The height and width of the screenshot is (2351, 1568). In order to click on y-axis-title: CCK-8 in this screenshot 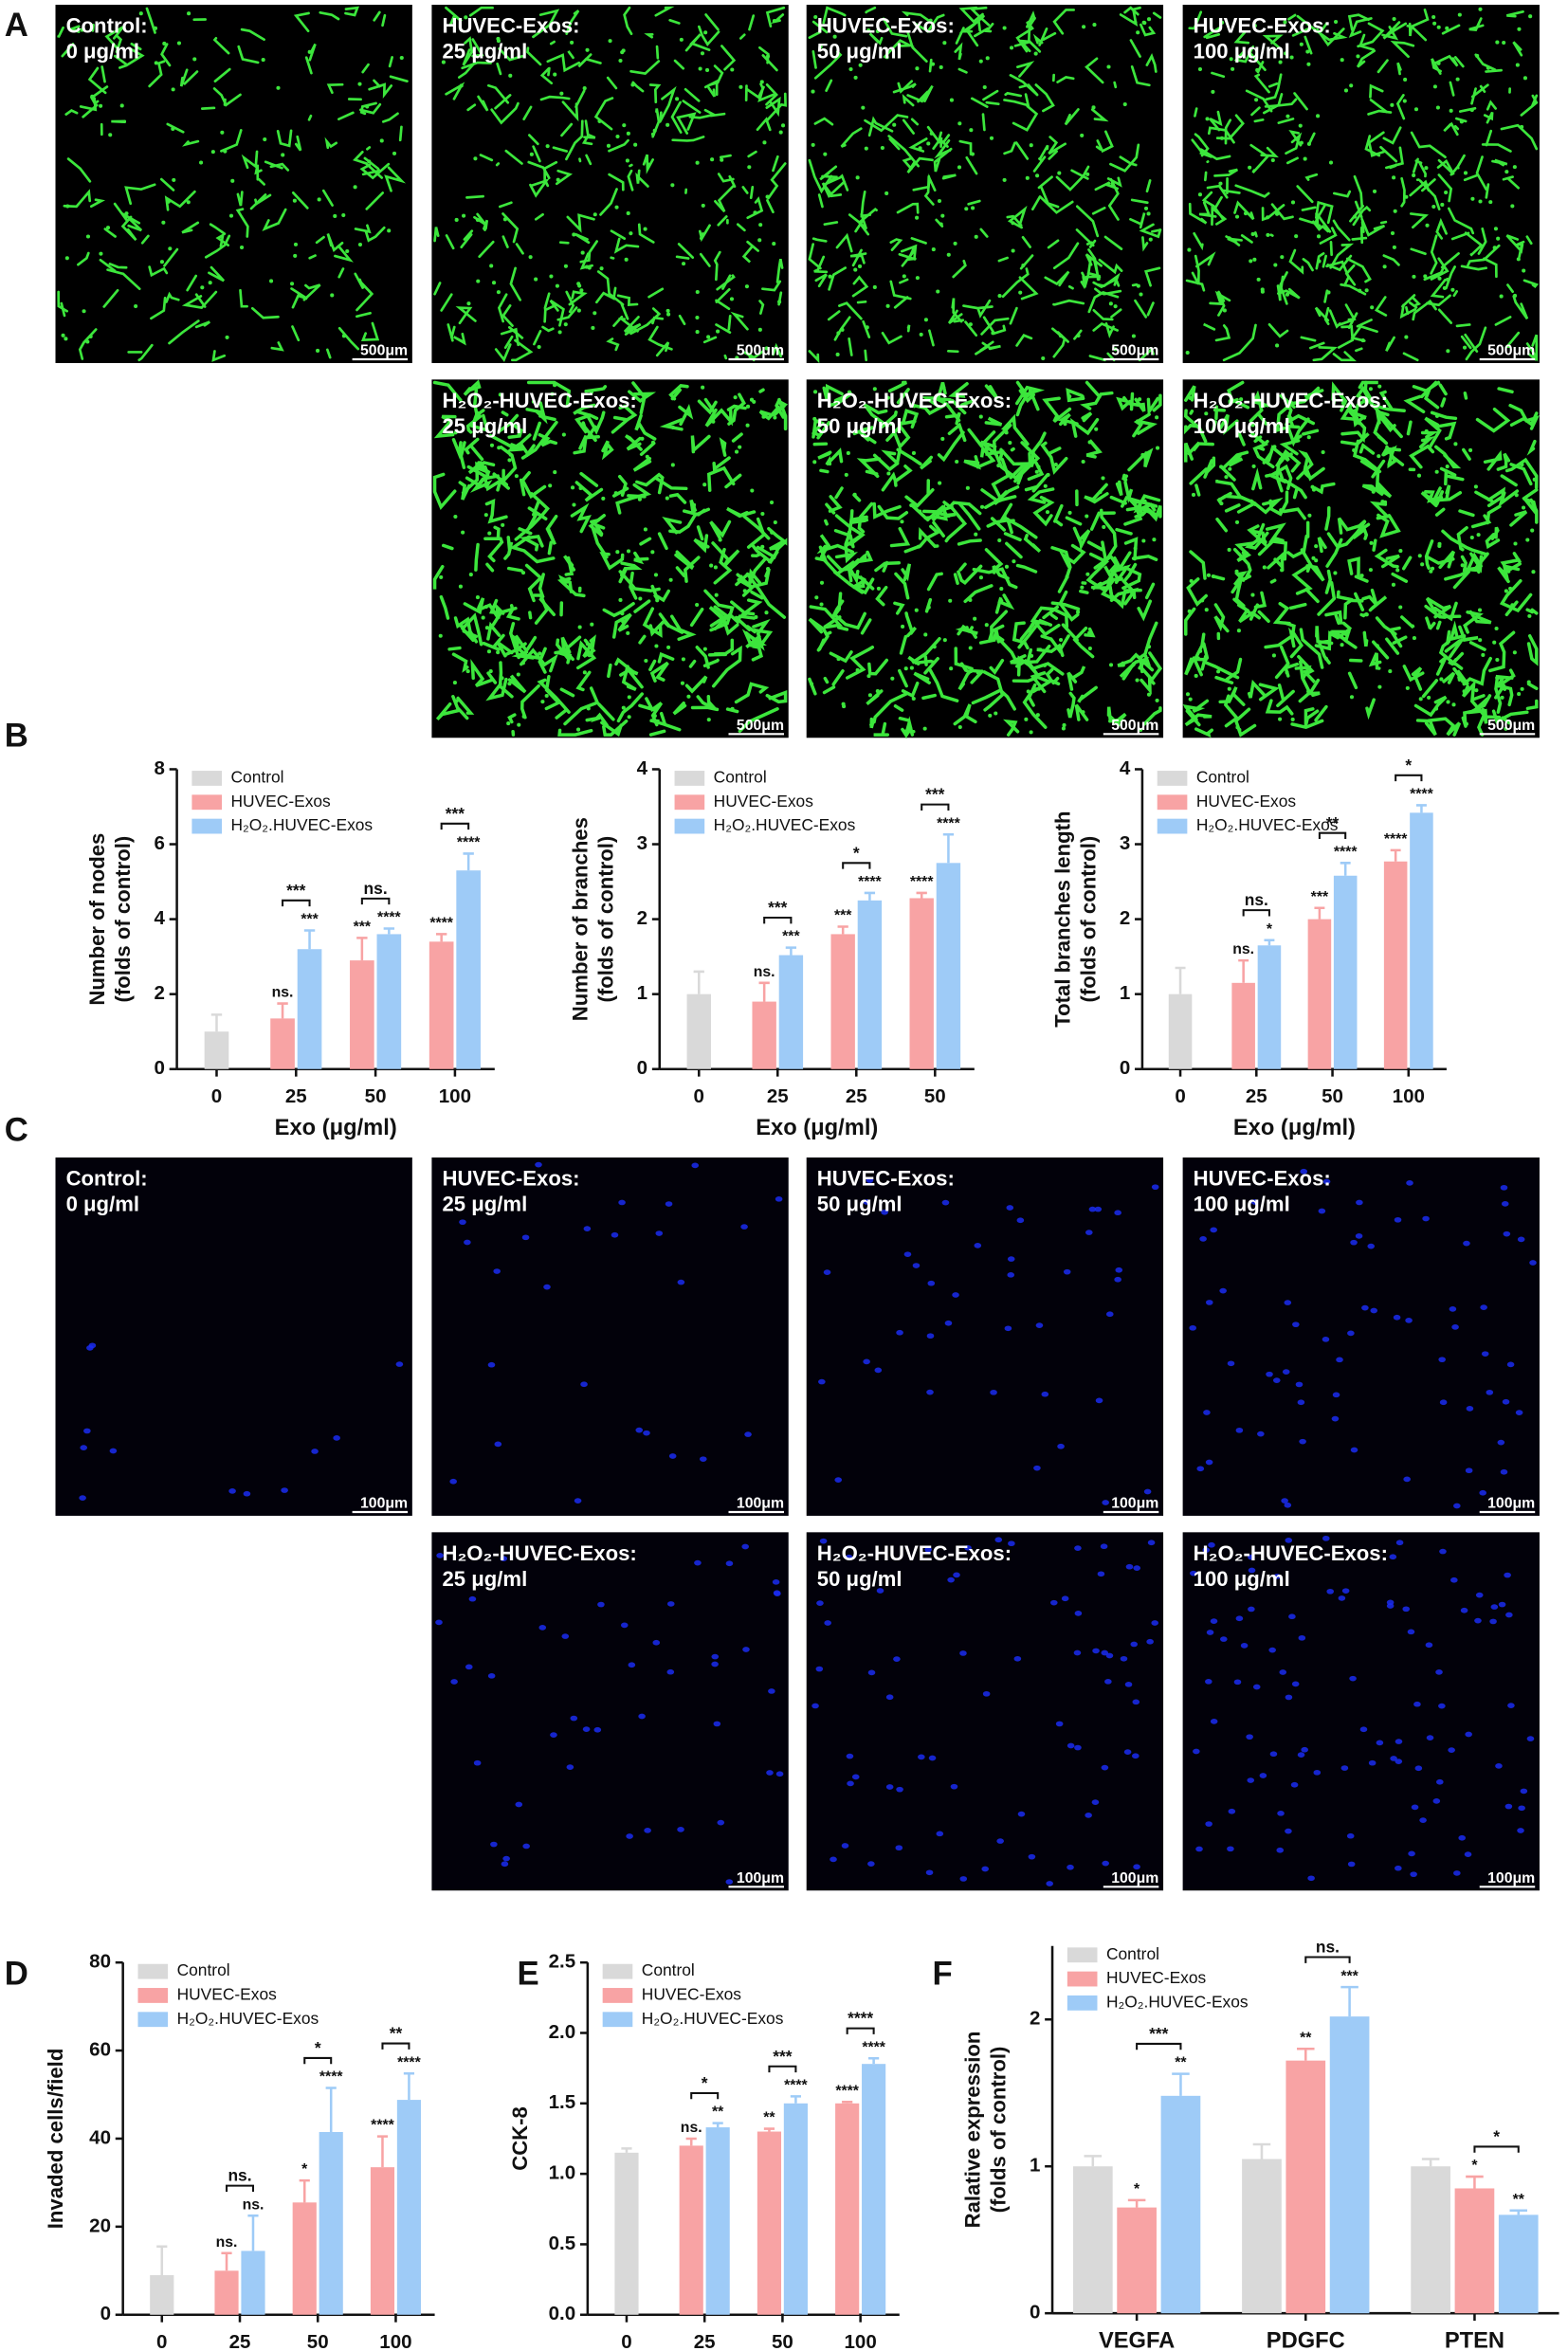, I will do `click(520, 2138)`.